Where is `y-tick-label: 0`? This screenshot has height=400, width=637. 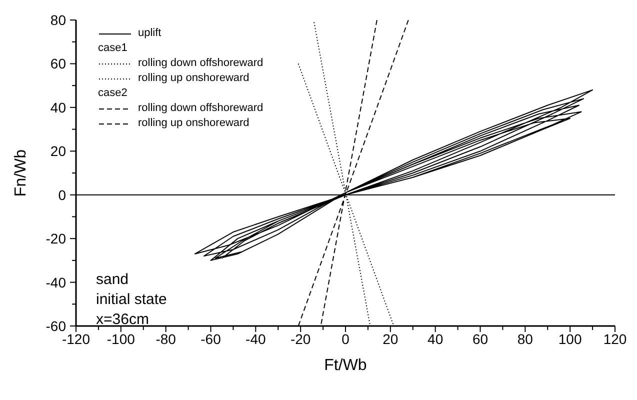
y-tick-label: 0 is located at coordinates (62, 194).